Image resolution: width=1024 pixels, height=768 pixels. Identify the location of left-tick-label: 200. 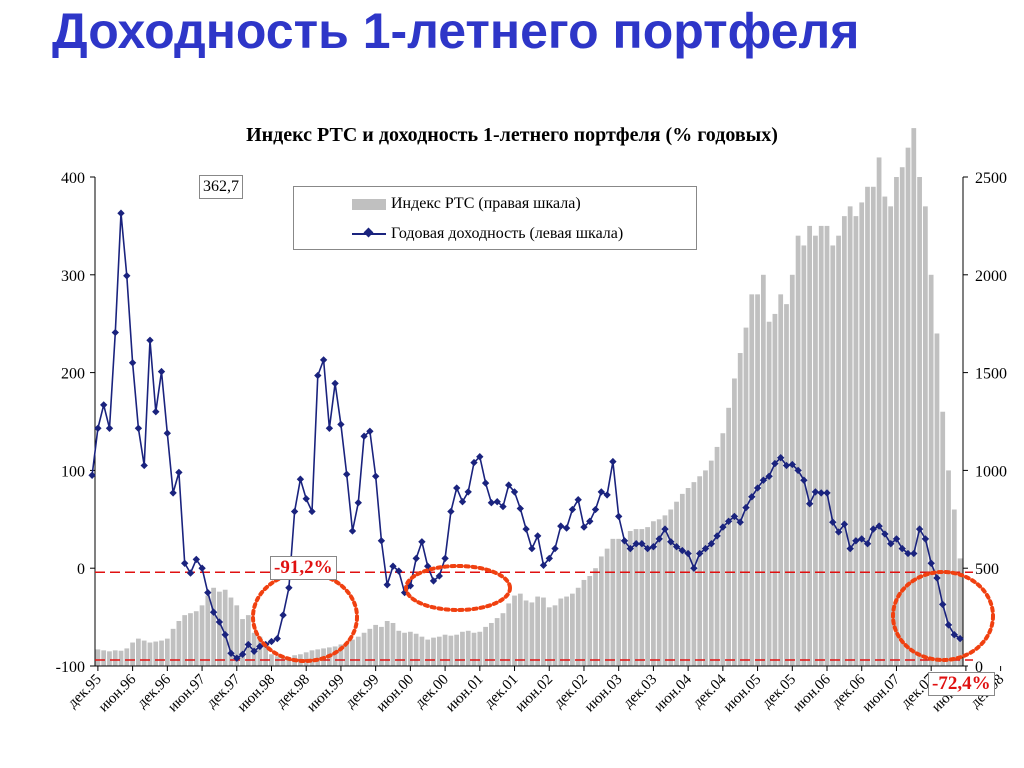
(73, 374).